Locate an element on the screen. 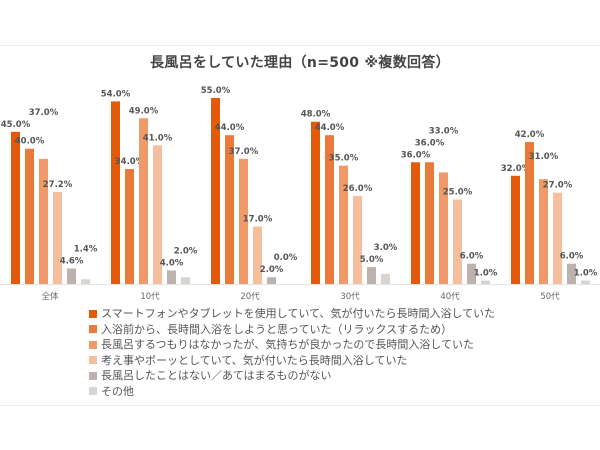 This screenshot has width=600, height=450. legend-label: スマートフォンやタブレットを使用していて、気が付いたら長時間入浴していた is located at coordinates (298, 313).